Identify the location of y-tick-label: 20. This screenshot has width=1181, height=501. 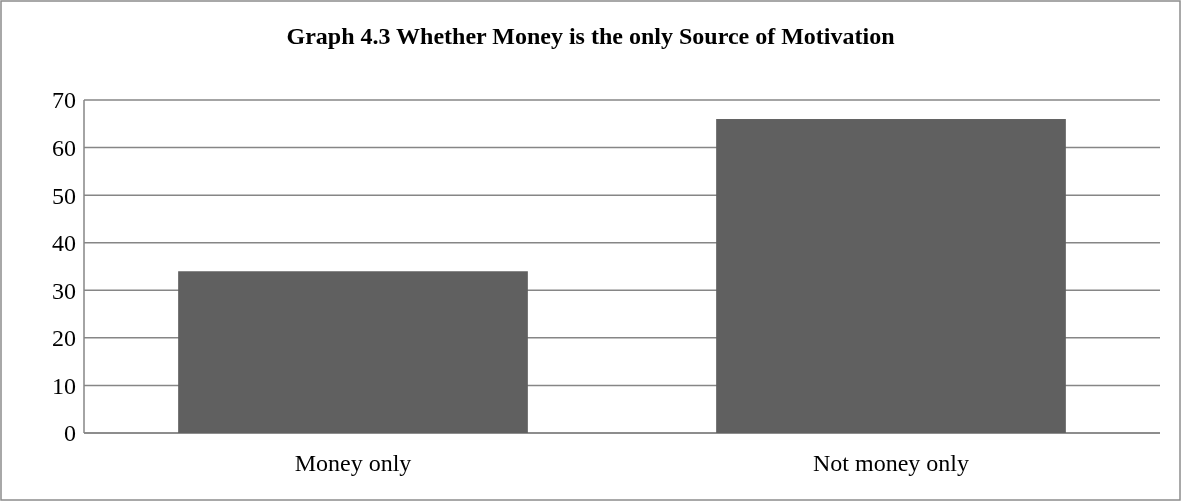
(64, 338).